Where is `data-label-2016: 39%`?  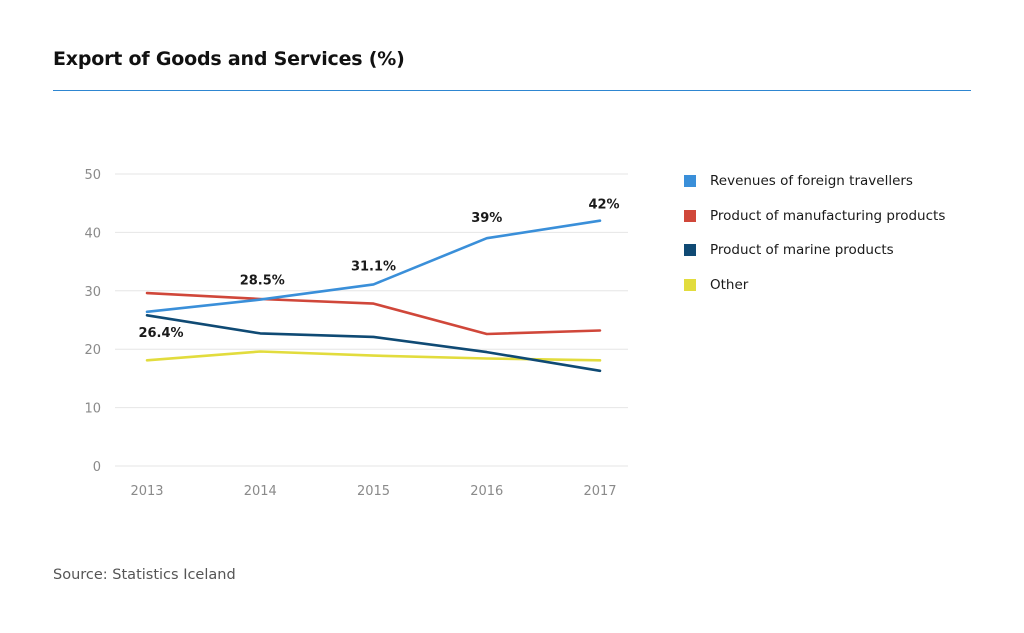 data-label-2016: 39% is located at coordinates (486, 218).